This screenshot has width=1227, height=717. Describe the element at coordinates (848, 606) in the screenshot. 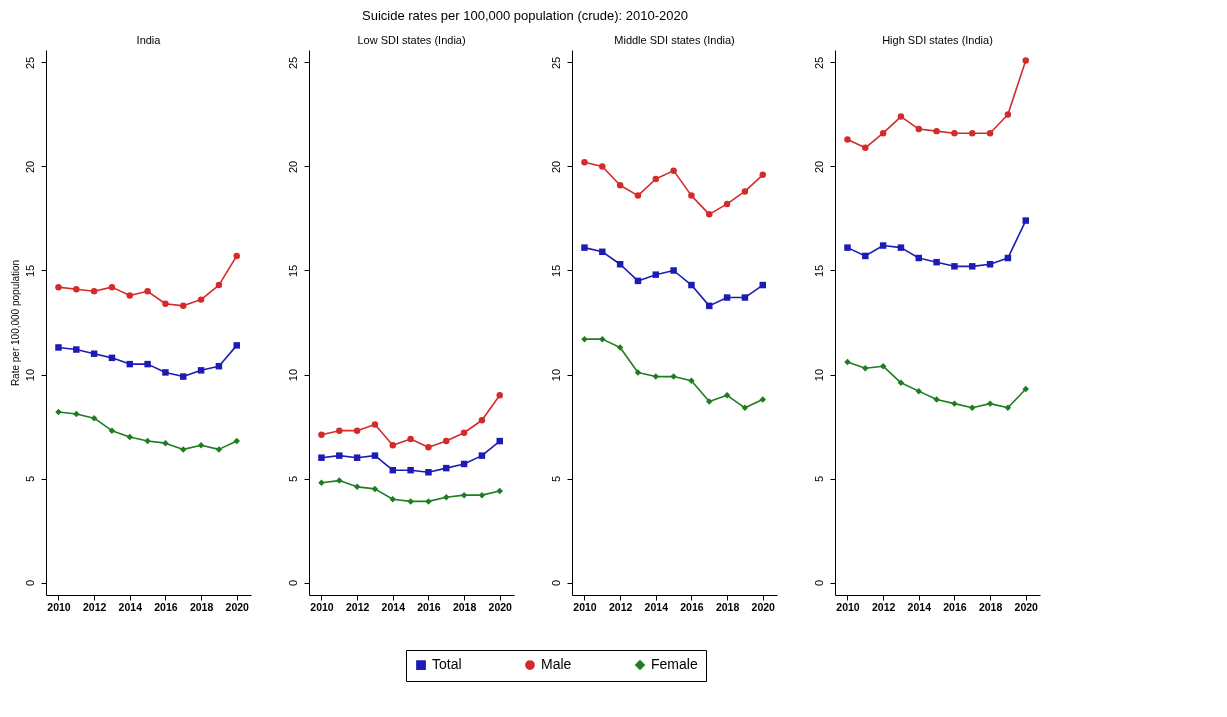

I see `x-tick-label: 2010` at that location.